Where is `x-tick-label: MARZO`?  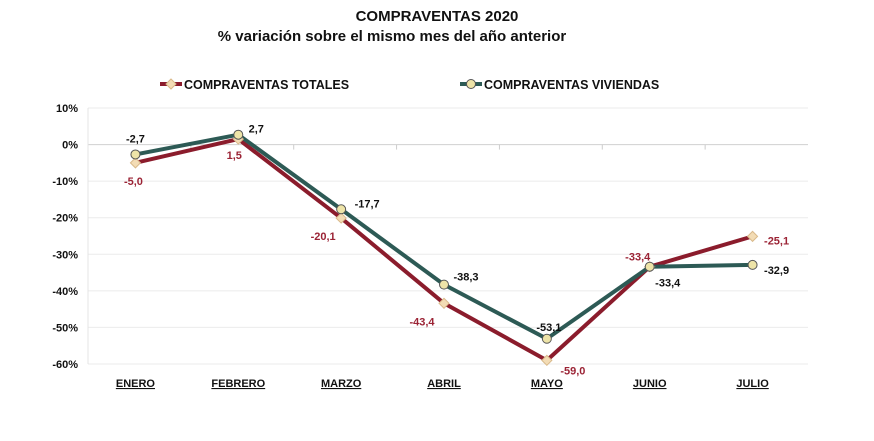 x-tick-label: MARZO is located at coordinates (341, 384).